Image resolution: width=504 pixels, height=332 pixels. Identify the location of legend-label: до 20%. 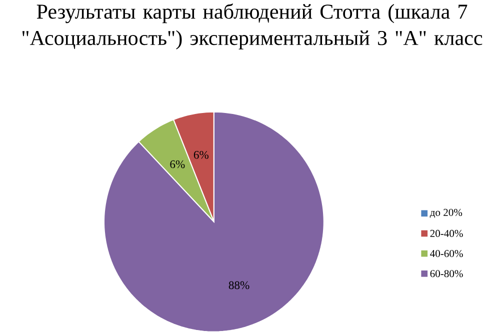
(446, 213).